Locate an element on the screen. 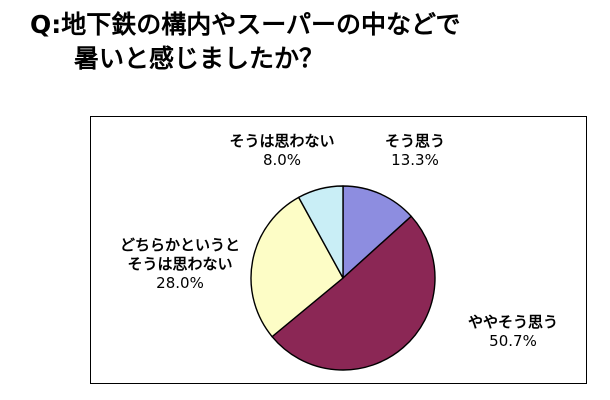 The width and height of the screenshot is (610, 400). slice-label-dochiraka-to-iuto: どちらかというと そうは思わない 28.0% is located at coordinates (180, 264).